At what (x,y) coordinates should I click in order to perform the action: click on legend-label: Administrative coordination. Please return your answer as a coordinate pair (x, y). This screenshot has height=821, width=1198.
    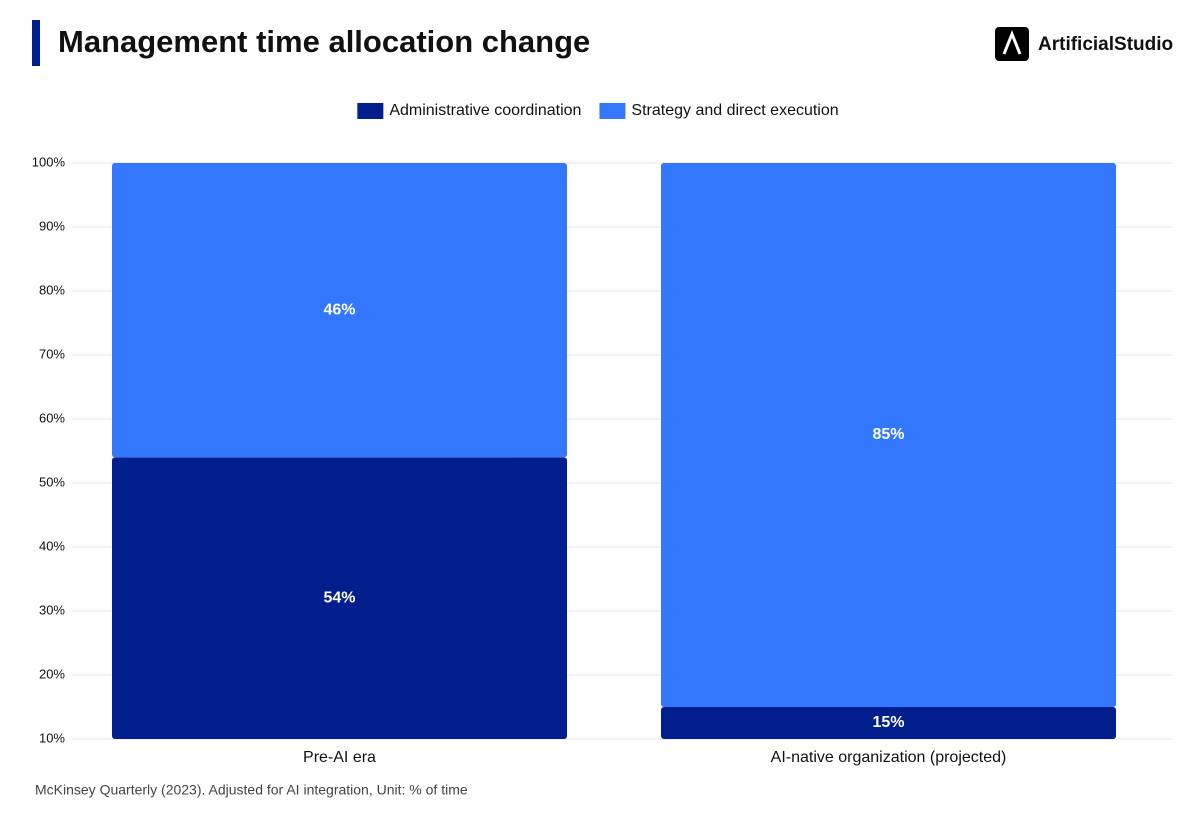
    Looking at the image, I should click on (485, 110).